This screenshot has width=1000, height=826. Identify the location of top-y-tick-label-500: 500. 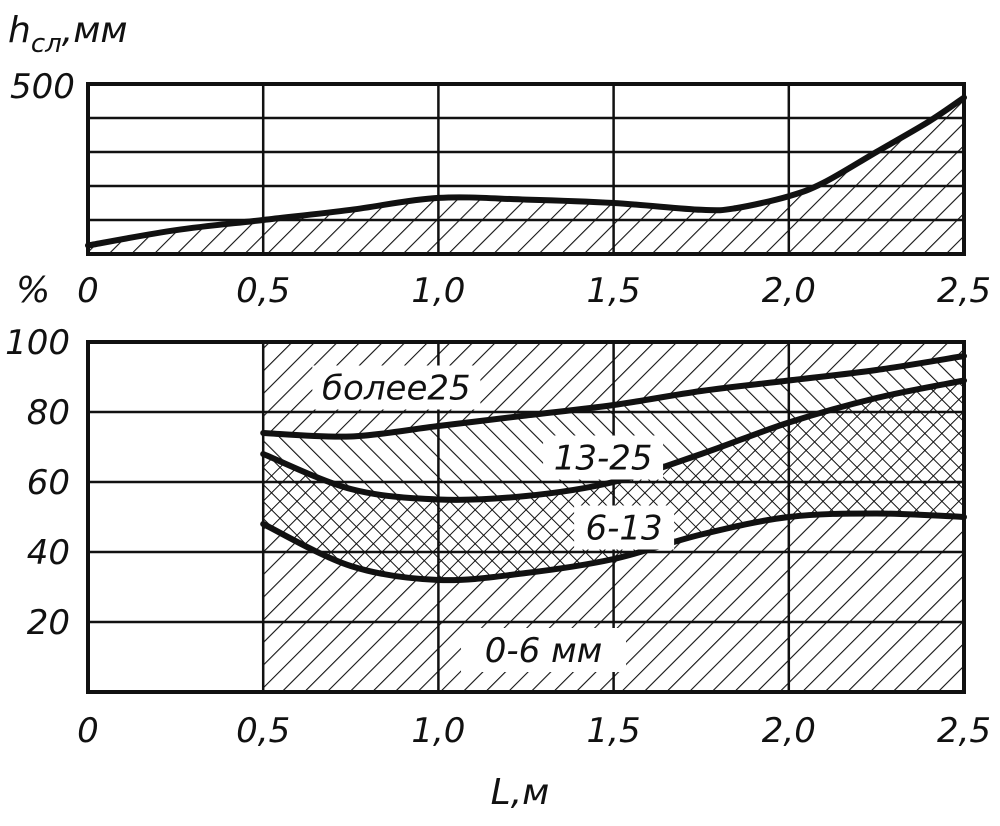
(42, 87).